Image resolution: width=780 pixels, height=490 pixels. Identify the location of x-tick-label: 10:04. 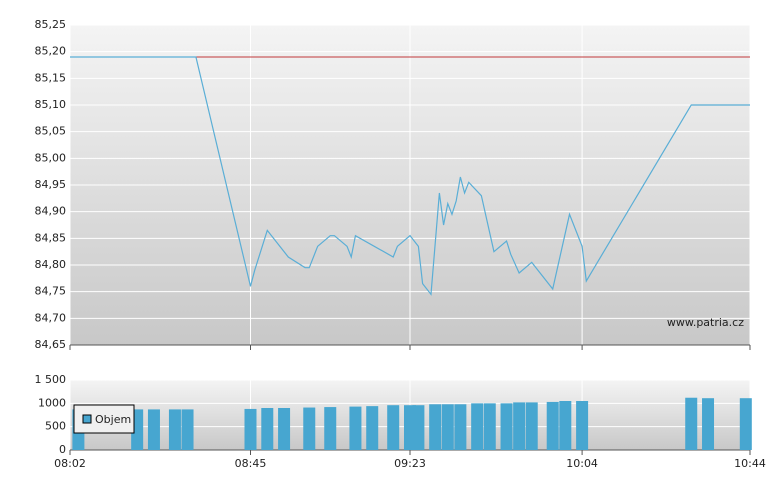
(582, 463).